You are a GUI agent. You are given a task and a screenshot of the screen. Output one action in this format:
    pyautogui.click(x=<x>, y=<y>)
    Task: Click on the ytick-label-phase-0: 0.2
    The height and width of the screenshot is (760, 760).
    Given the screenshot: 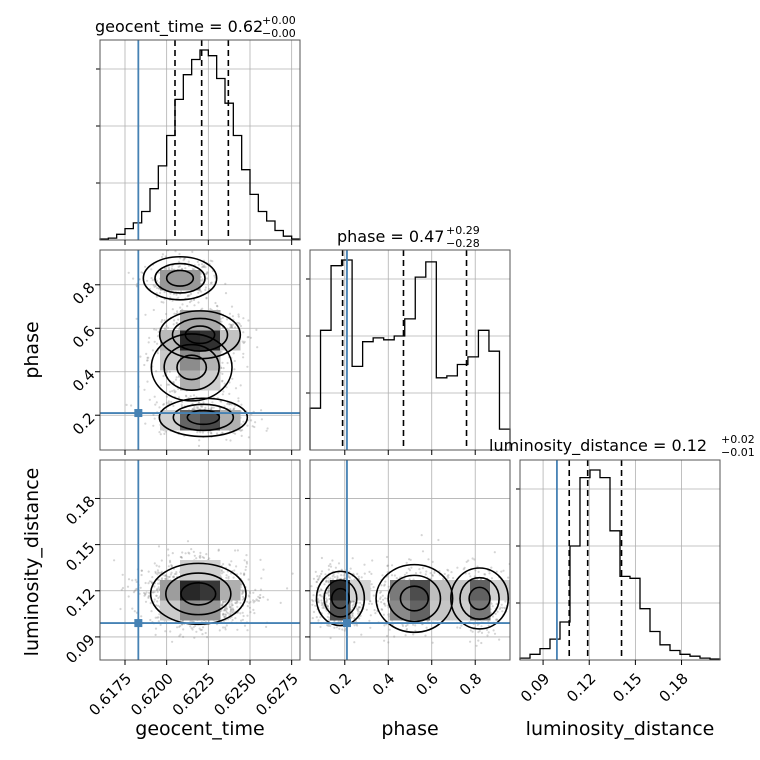 What is the action you would take?
    pyautogui.click(x=84, y=424)
    